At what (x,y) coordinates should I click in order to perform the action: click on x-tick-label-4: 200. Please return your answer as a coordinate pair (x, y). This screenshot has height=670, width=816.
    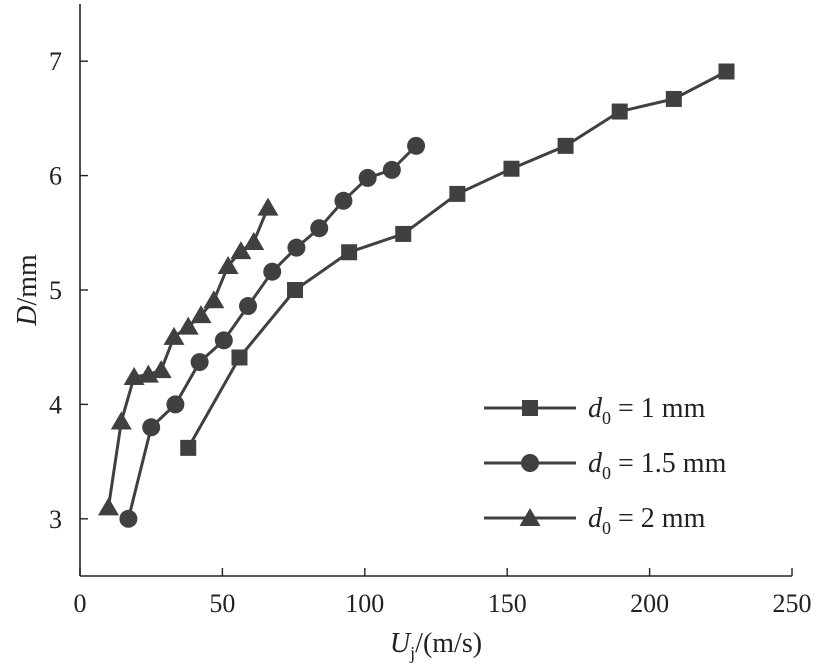
    Looking at the image, I should click on (649, 603).